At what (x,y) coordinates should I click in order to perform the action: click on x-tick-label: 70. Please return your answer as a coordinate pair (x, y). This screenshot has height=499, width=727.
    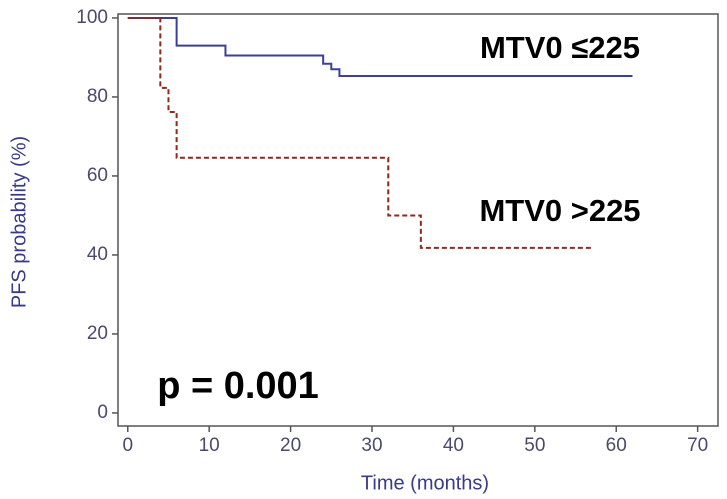
    Looking at the image, I should click on (697, 445).